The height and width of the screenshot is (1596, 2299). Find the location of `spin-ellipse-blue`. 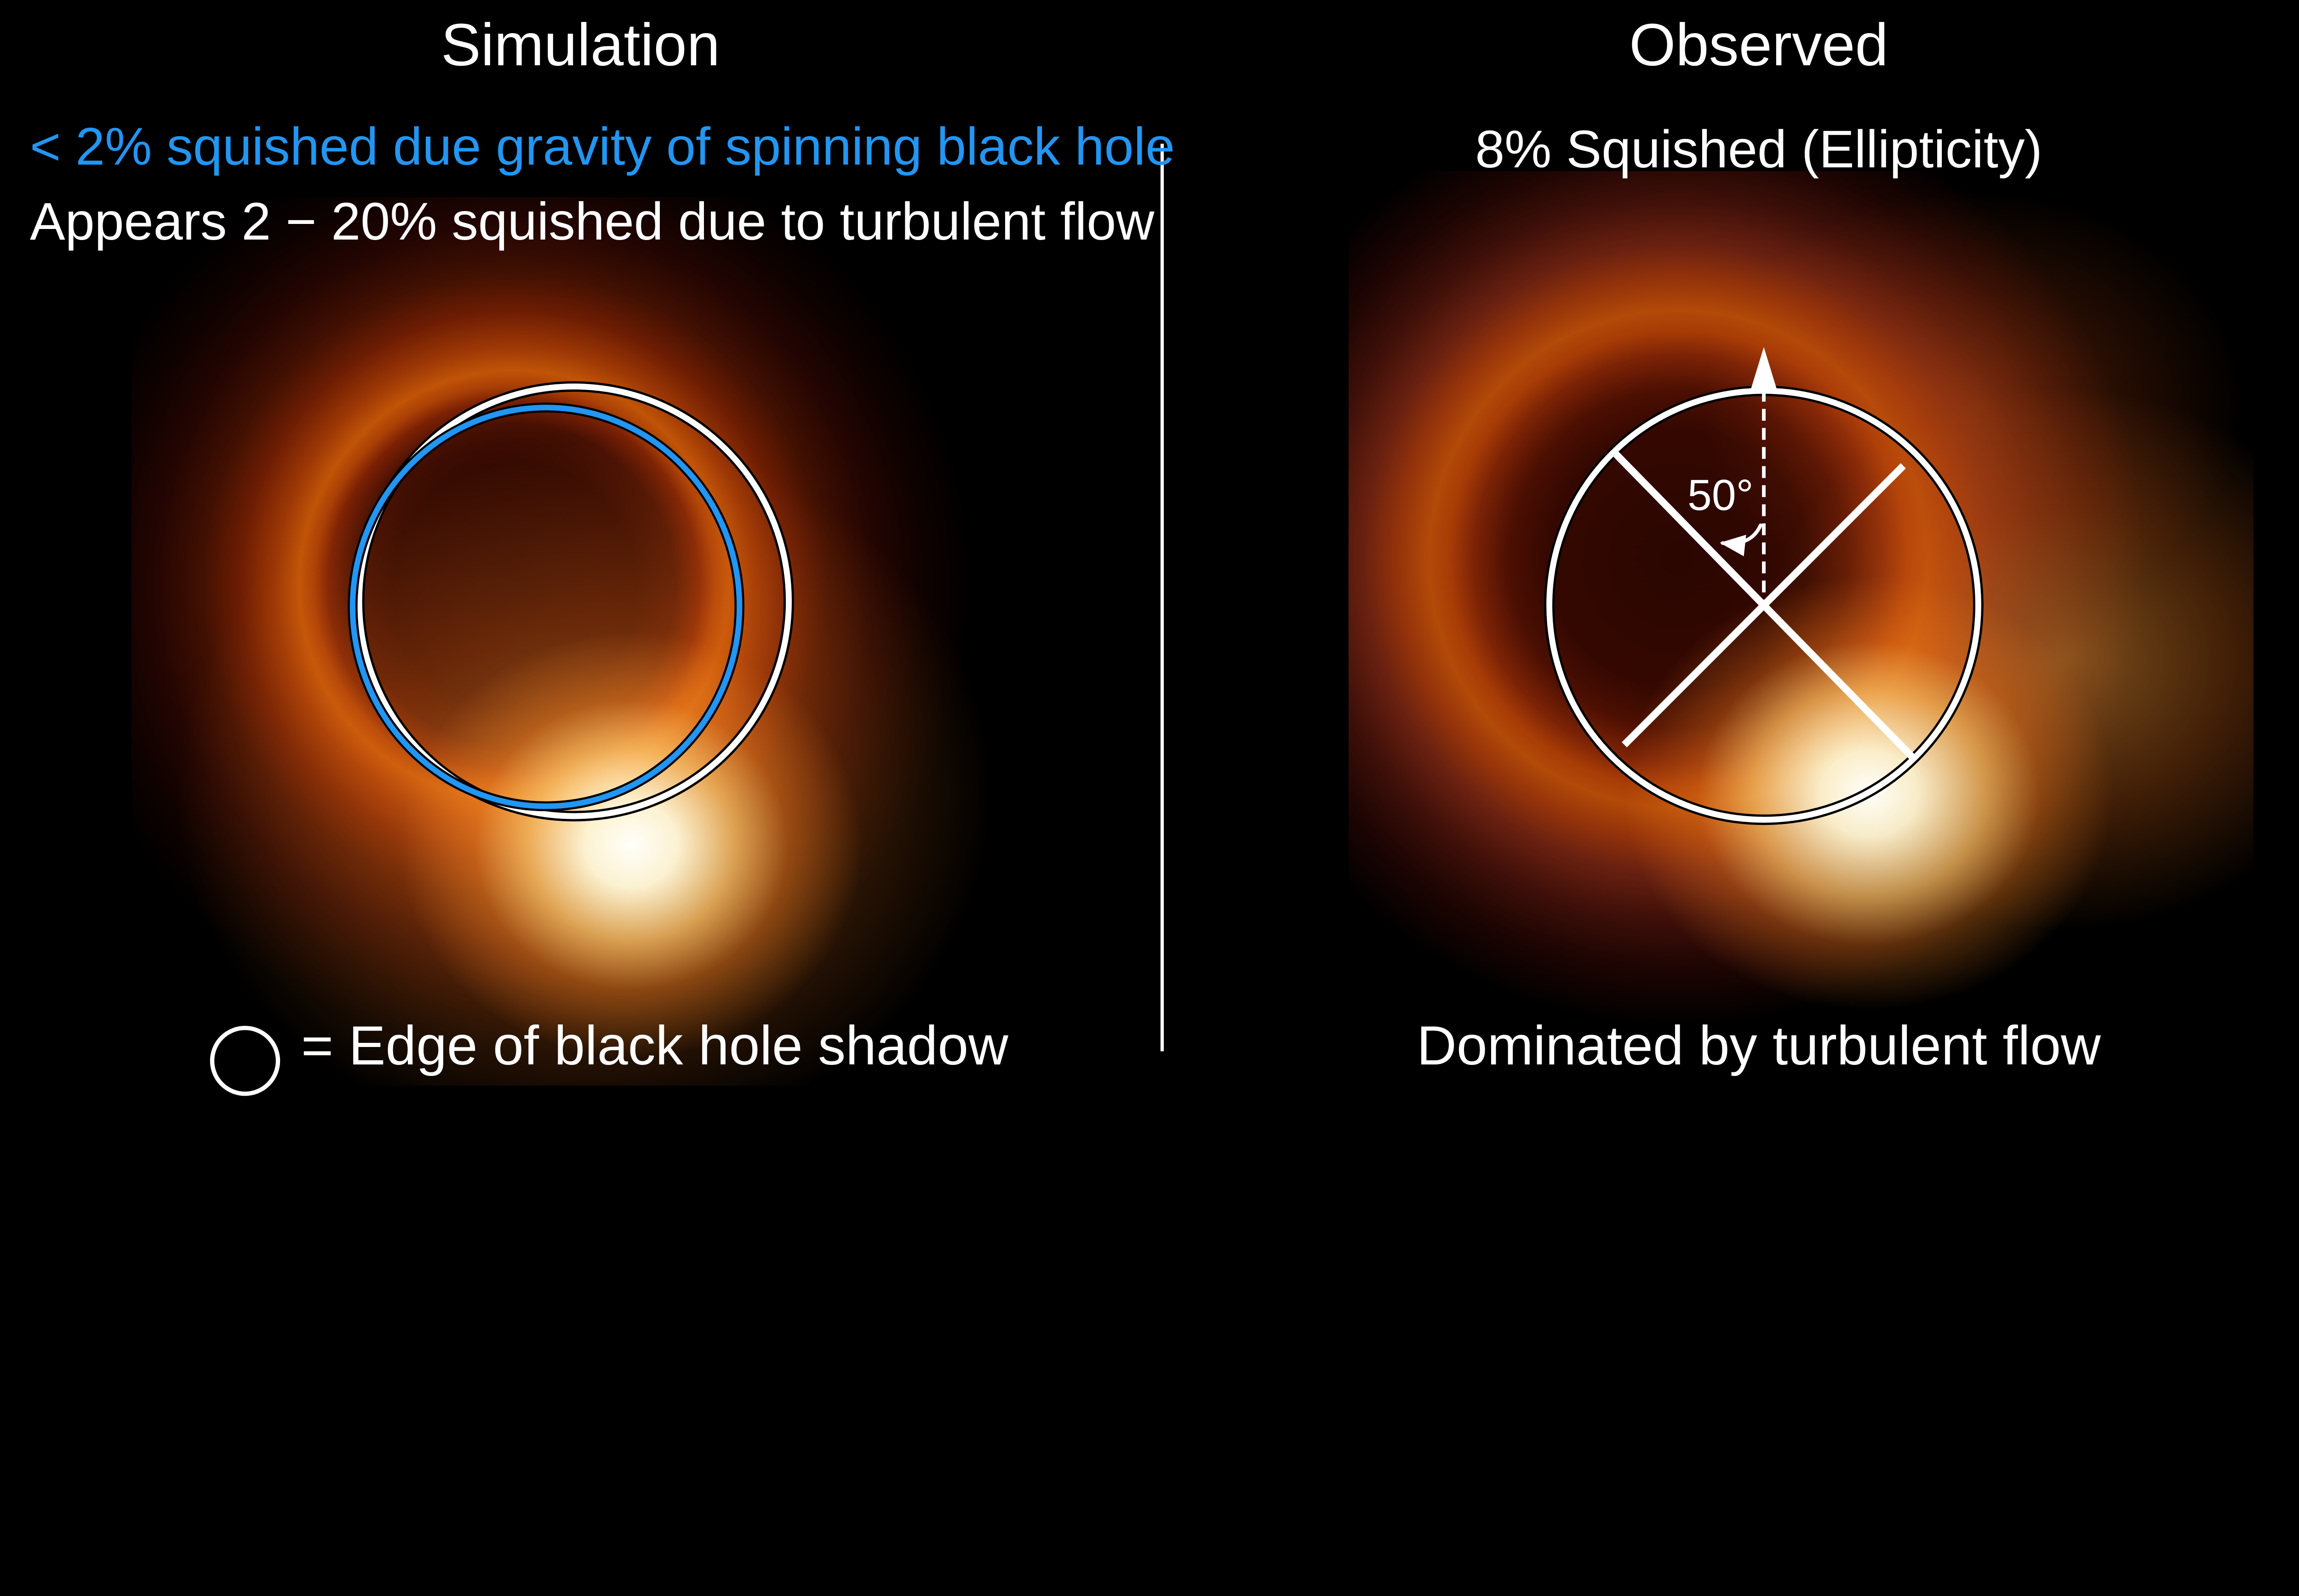

spin-ellipse-blue is located at coordinates (546, 607).